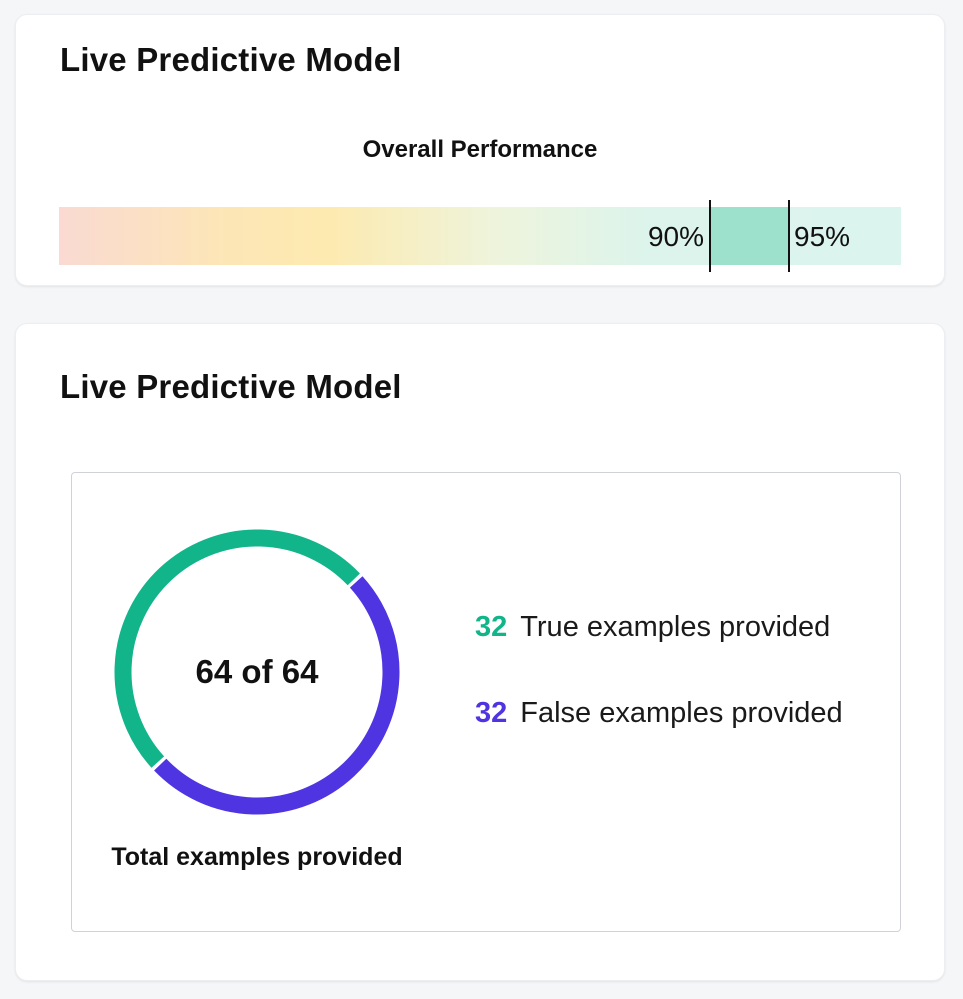  Describe the element at coordinates (681, 713) in the screenshot. I see `false-examples-label: False examples provided` at that location.